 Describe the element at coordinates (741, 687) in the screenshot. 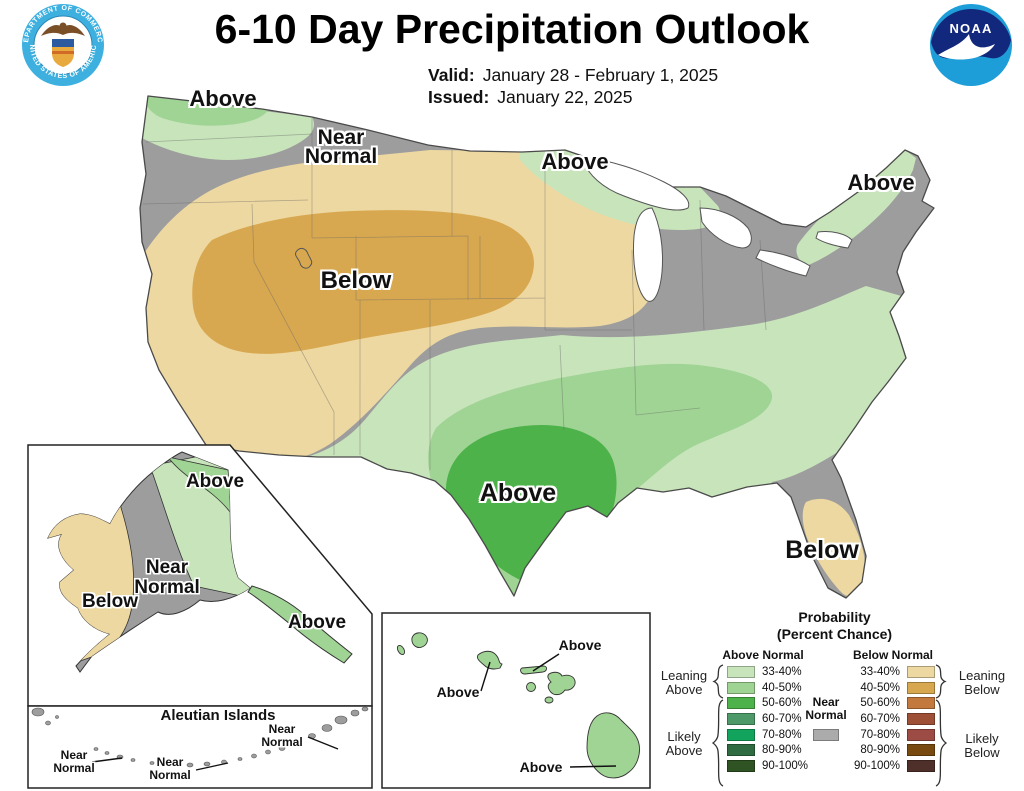

I see `legend-swatch-above-40-50%` at that location.